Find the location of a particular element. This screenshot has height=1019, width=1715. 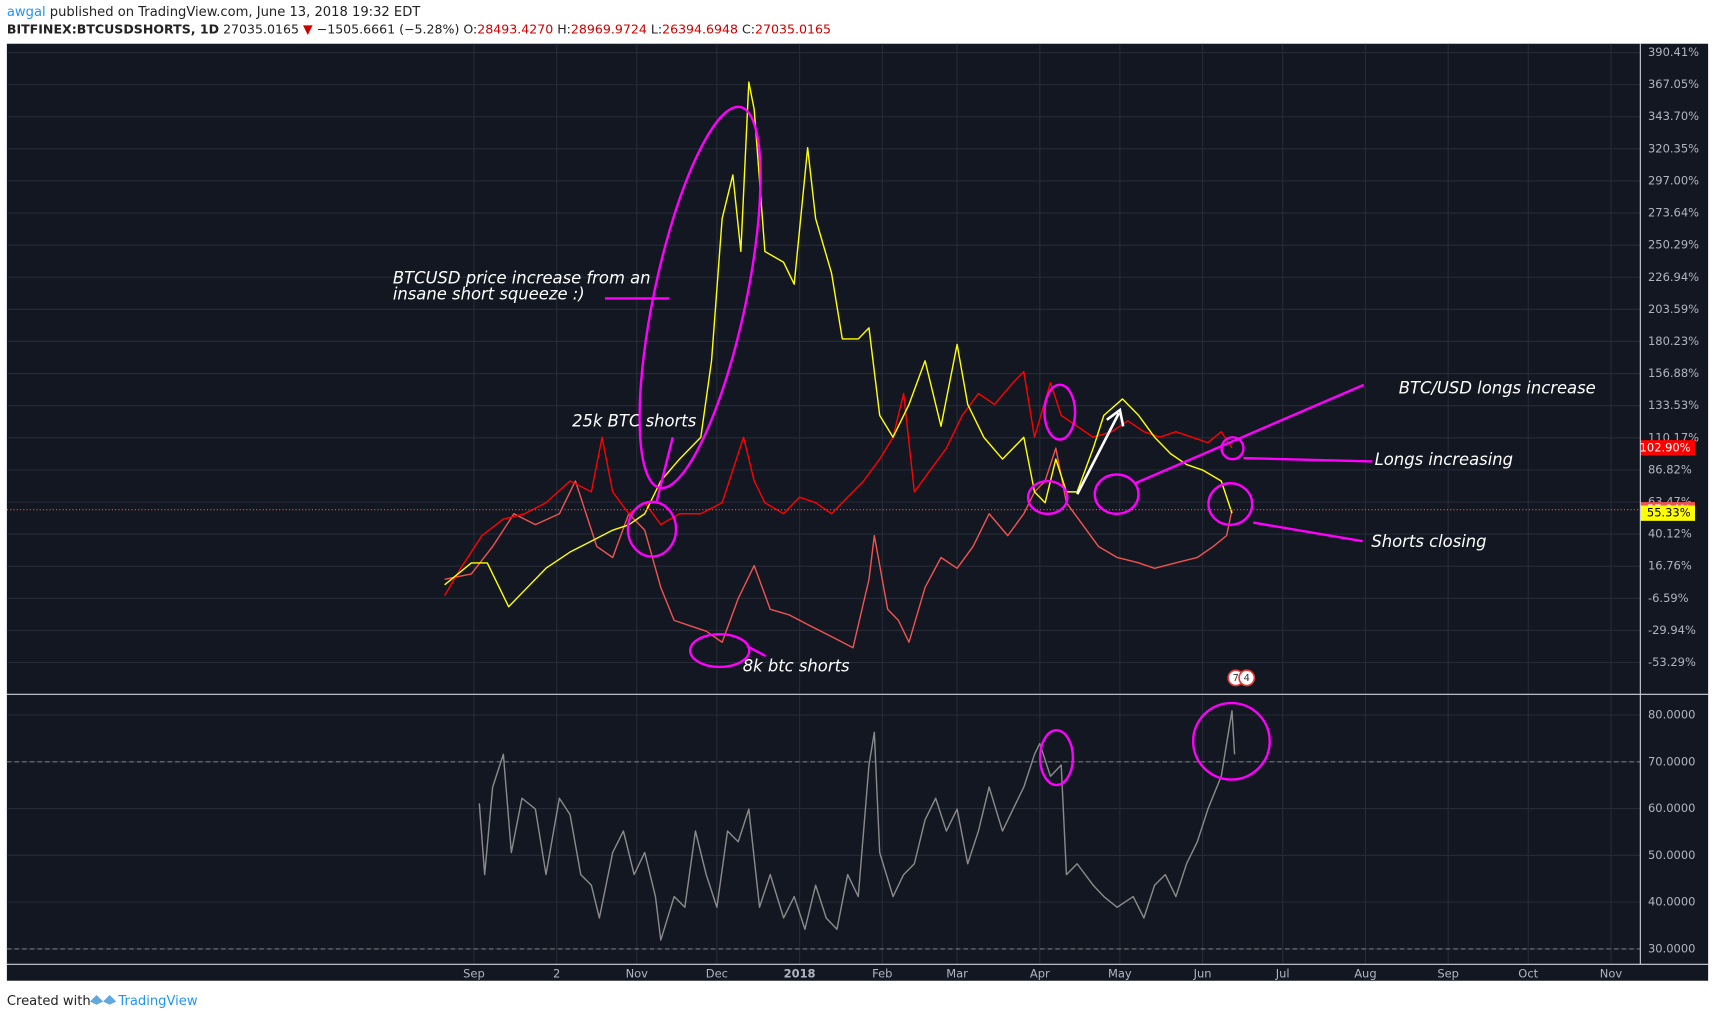

x-tick-label: Aug is located at coordinates (1365, 974).